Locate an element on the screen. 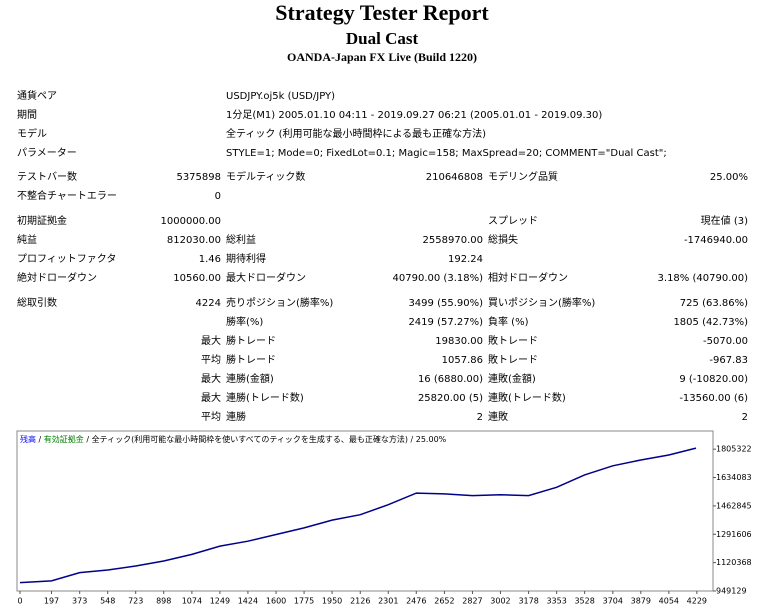  stat-label: 連勝(トレード数) is located at coordinates (265, 397).